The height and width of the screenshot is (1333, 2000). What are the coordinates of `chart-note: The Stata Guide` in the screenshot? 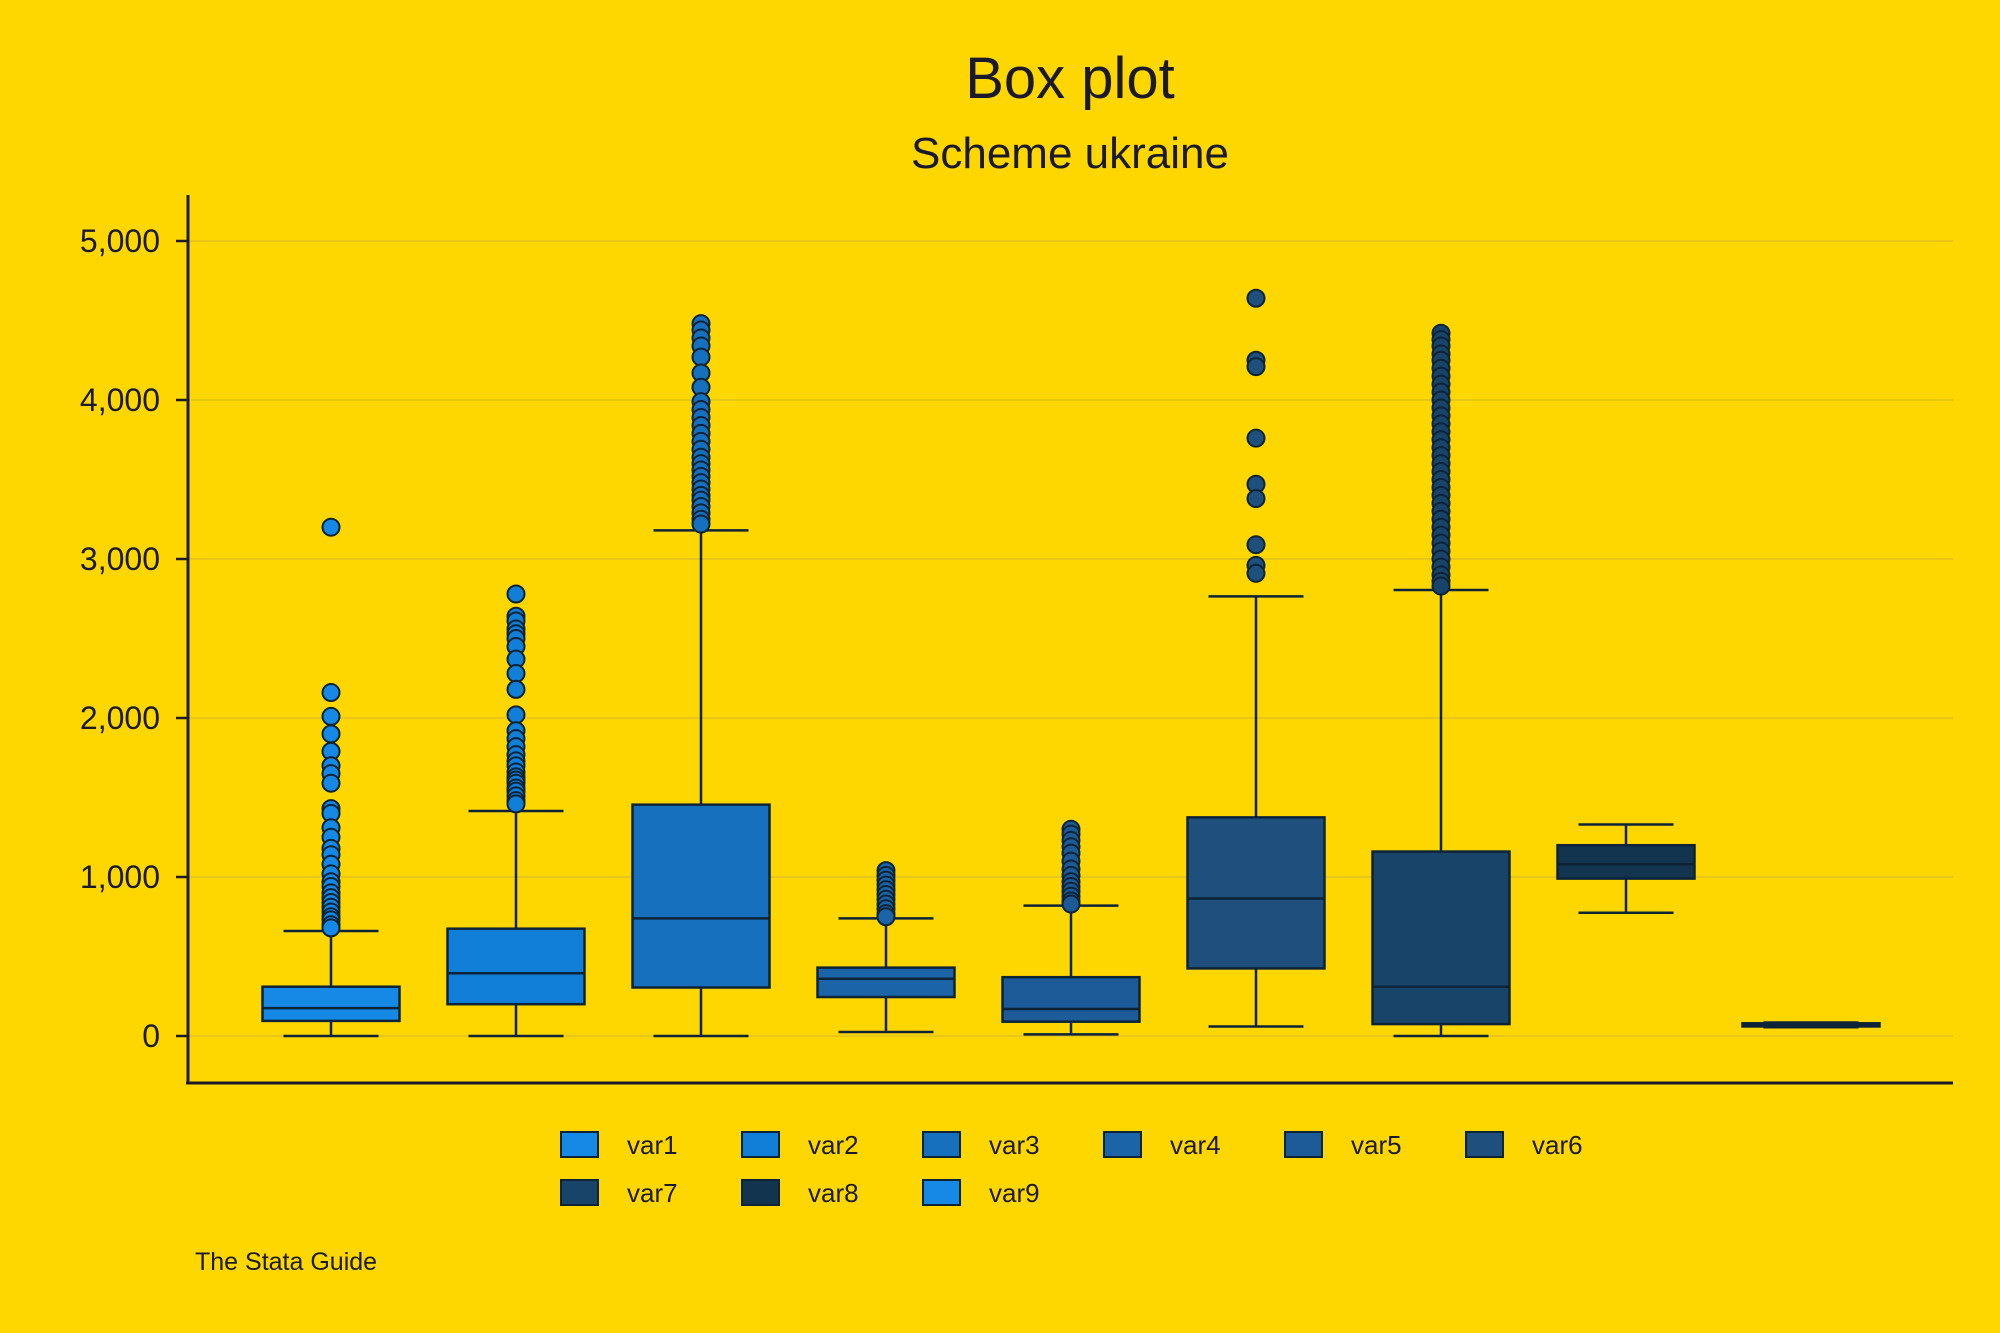 It's located at (286, 1262).